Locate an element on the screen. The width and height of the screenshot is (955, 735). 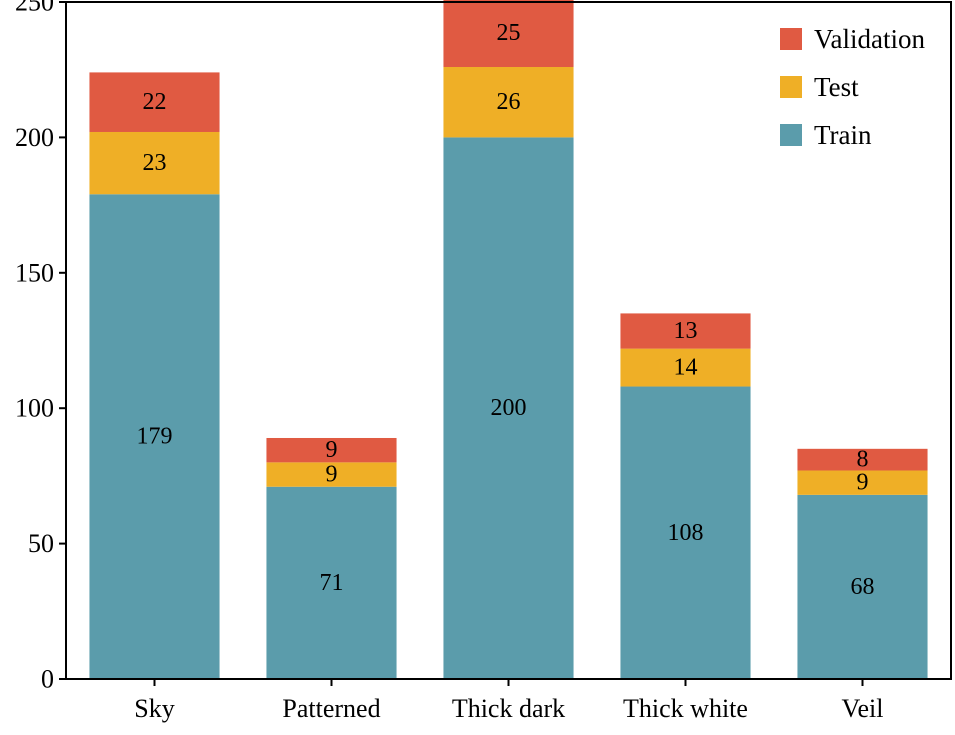
data-label-thick-white-validation: 13 is located at coordinates (686, 331).